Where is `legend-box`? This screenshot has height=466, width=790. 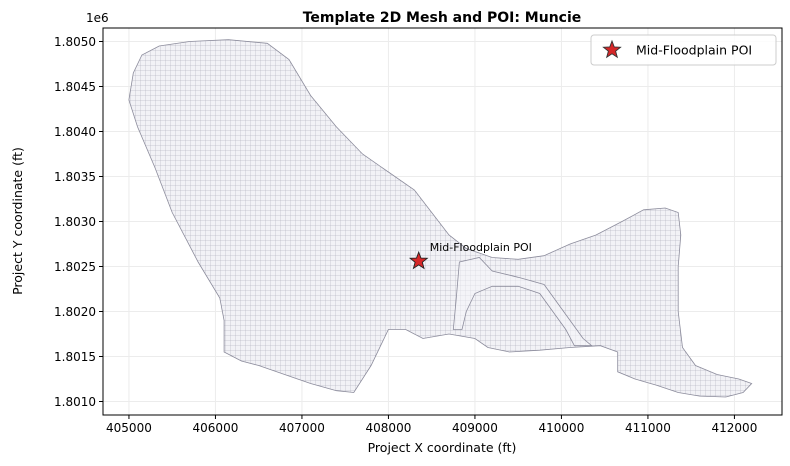 legend-box is located at coordinates (683, 50).